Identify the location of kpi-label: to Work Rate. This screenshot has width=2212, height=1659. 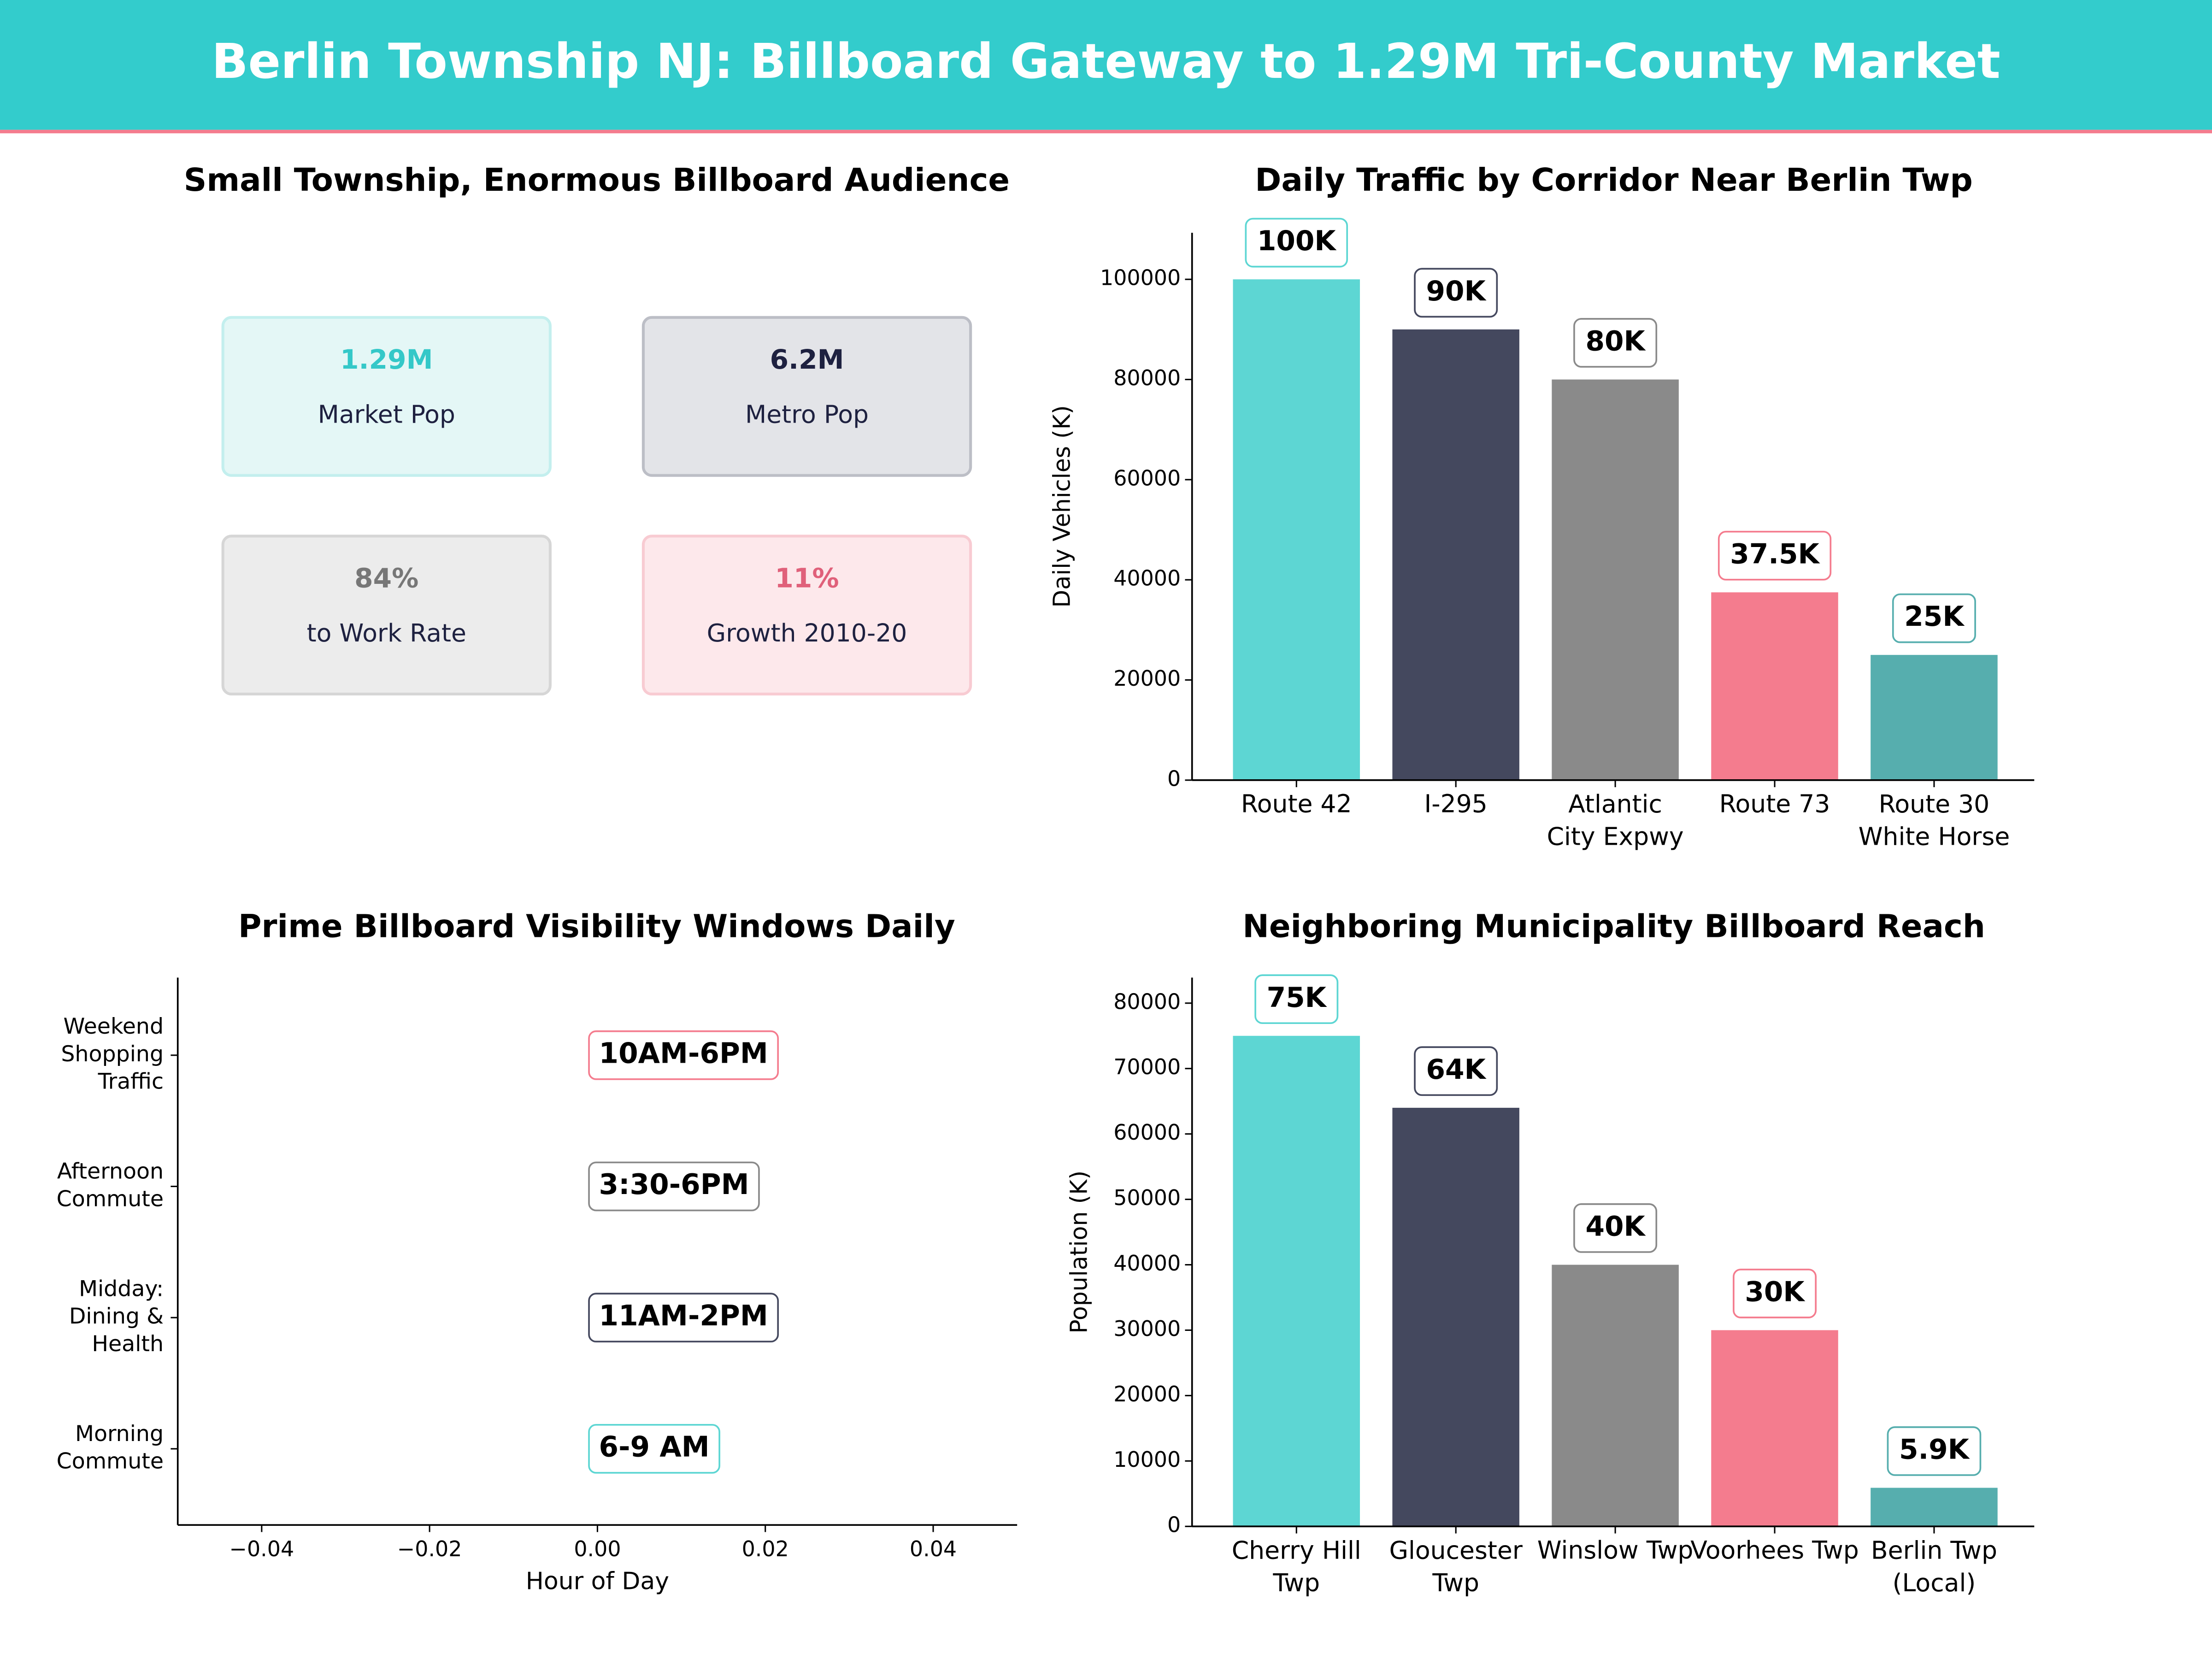
(386, 632).